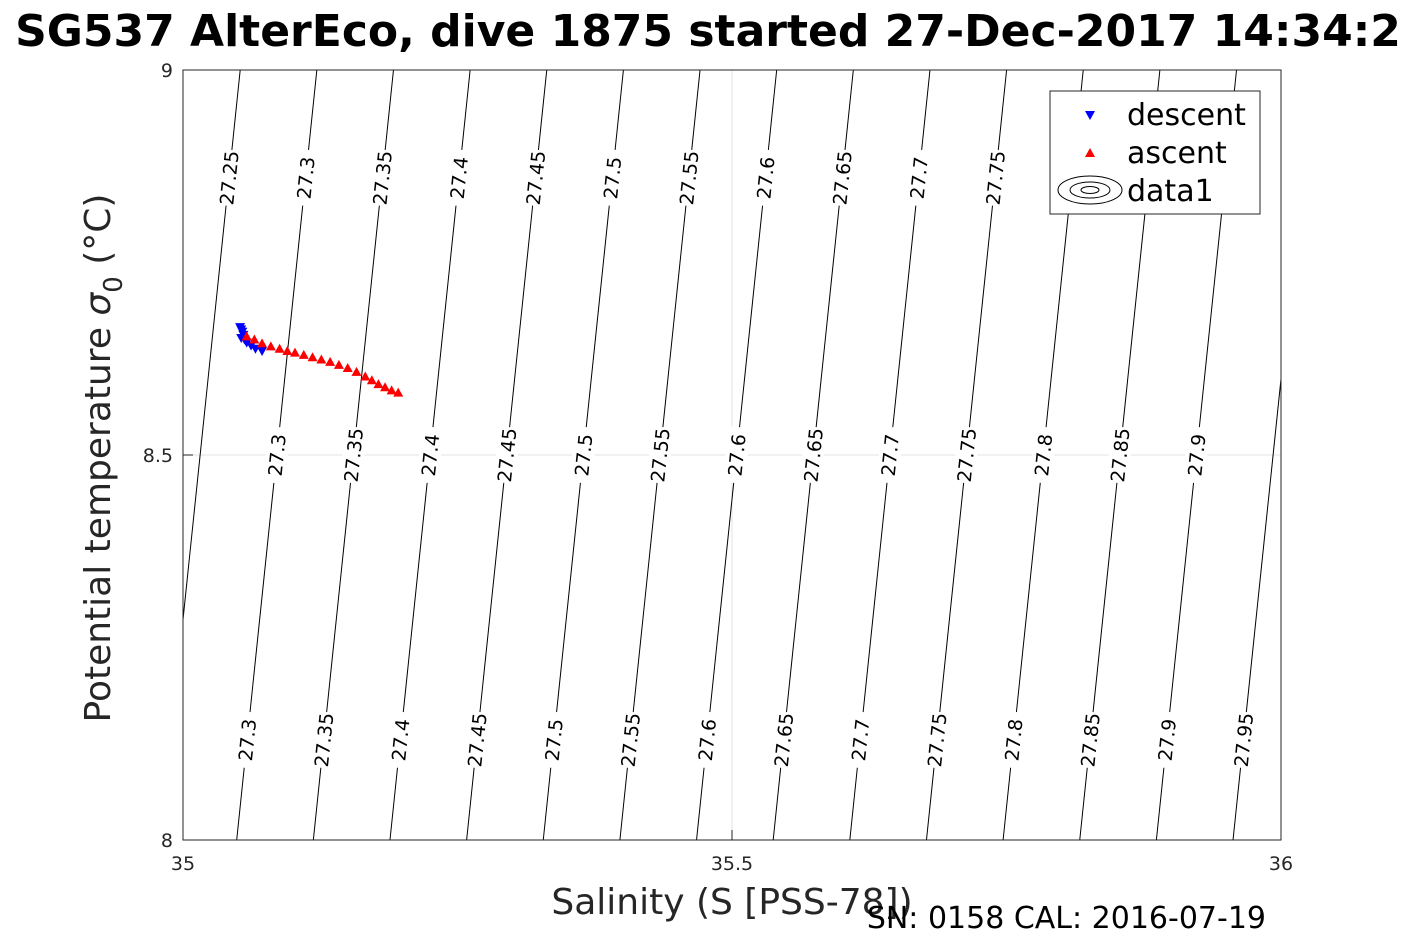 The image size is (1417, 945). Describe the element at coordinates (183, 864) in the screenshot. I see `x-tick-label: 35` at that location.